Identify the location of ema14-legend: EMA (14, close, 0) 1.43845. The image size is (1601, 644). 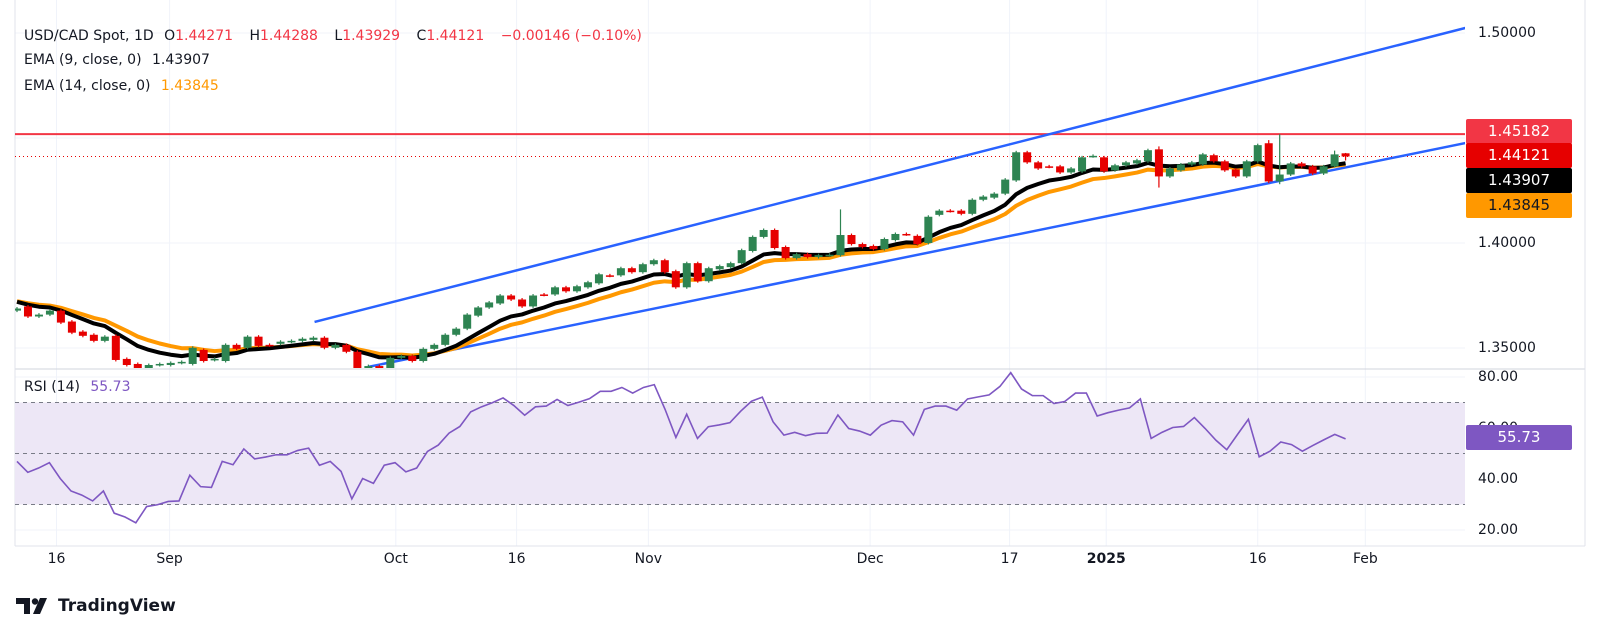
(124, 86).